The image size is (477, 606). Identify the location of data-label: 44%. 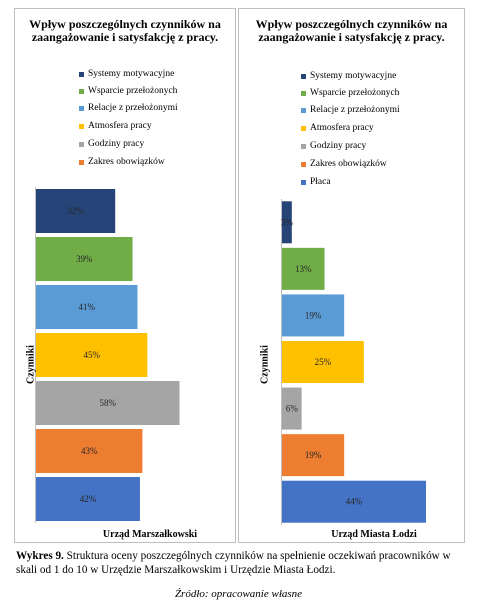
(354, 502).